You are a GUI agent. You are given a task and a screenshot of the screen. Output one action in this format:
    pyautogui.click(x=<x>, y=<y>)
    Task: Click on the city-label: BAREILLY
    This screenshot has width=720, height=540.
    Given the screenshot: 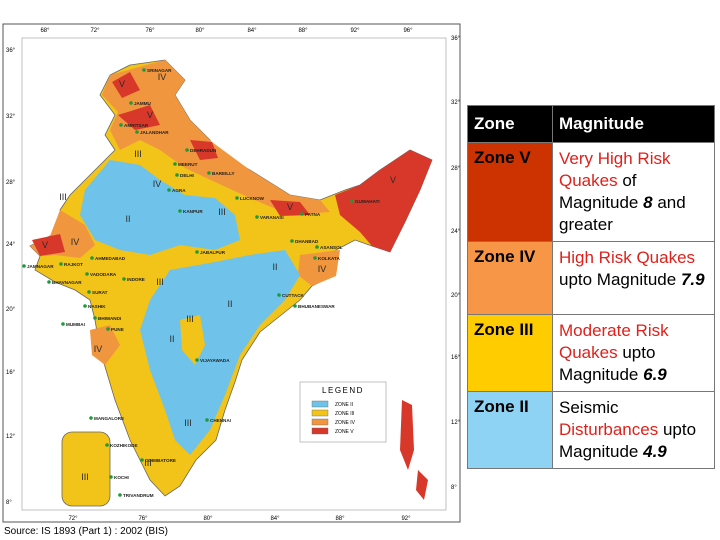 What is the action you would take?
    pyautogui.click(x=223, y=173)
    